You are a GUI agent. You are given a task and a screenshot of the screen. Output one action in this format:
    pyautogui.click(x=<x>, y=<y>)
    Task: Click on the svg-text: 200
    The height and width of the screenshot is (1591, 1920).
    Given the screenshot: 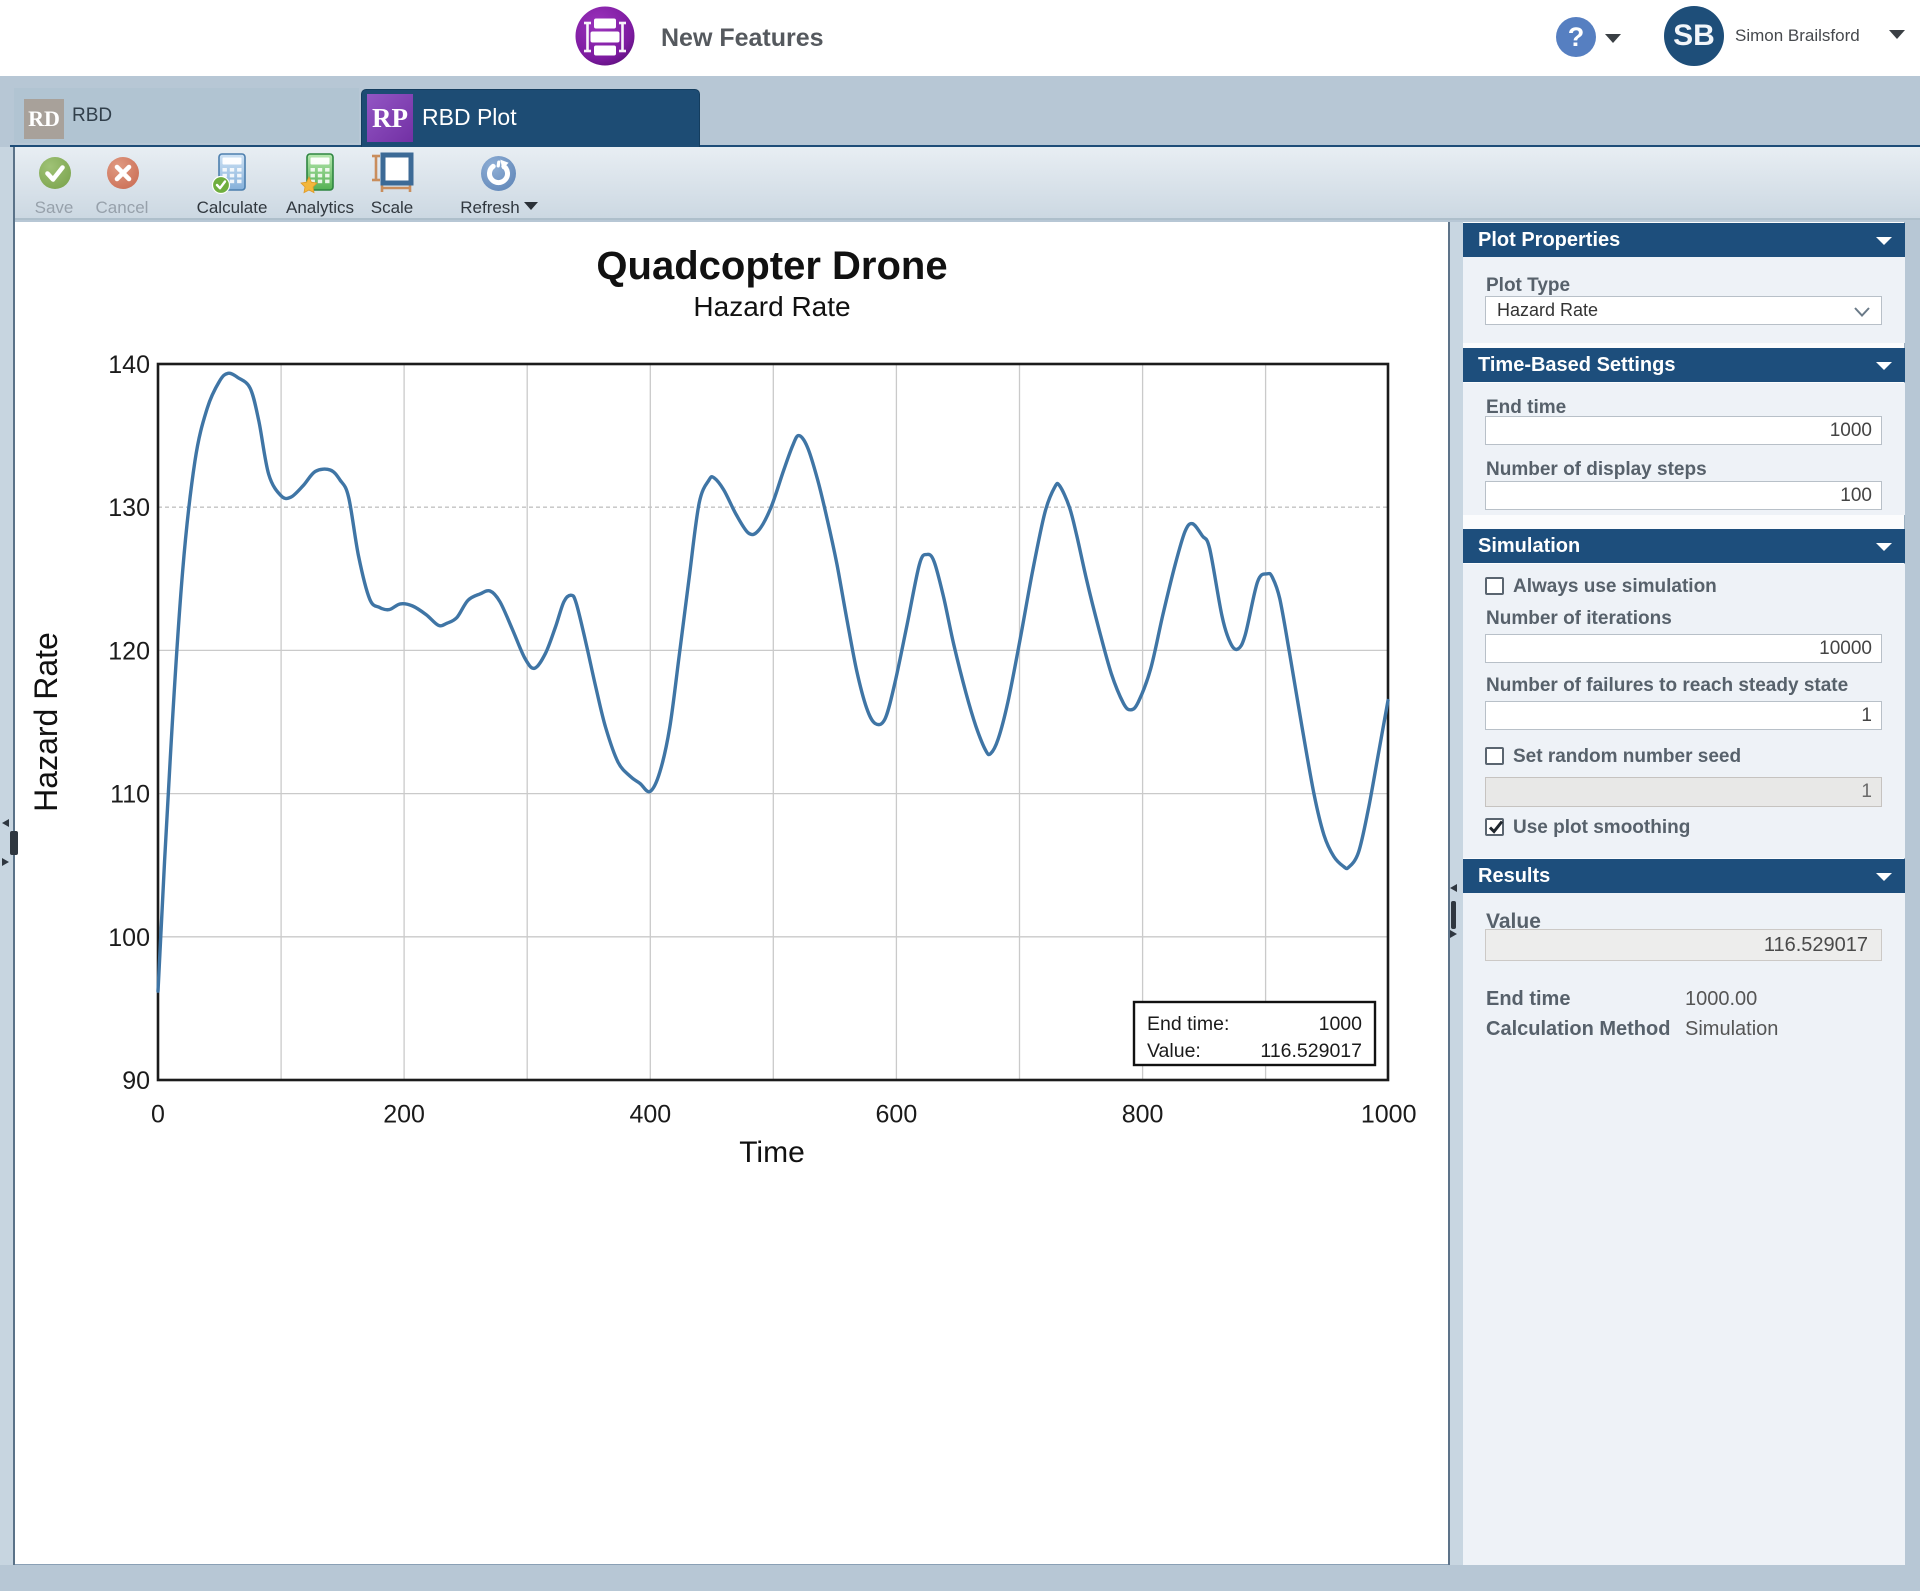 What is the action you would take?
    pyautogui.click(x=404, y=1115)
    